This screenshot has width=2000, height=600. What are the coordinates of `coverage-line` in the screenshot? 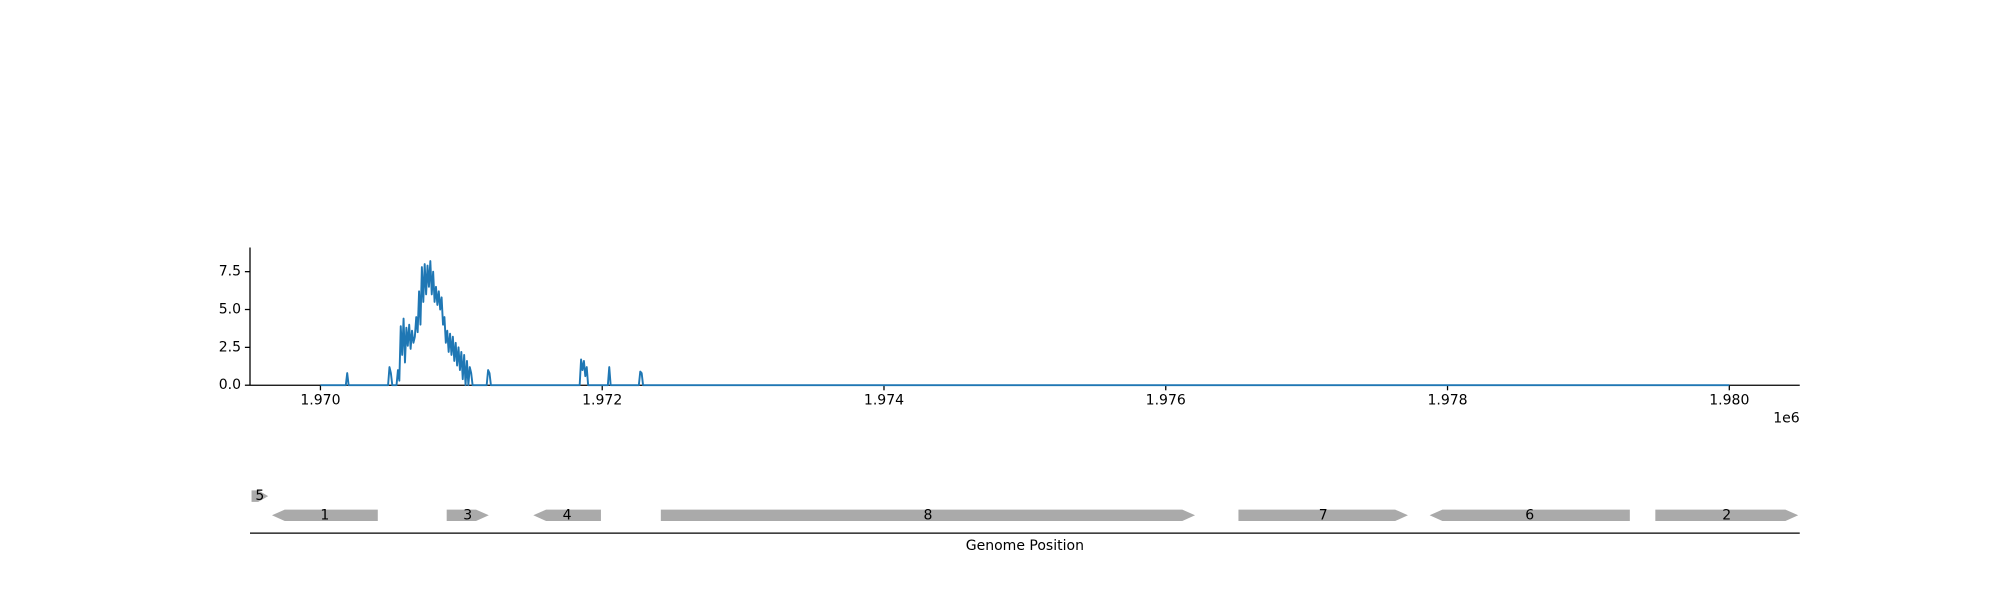 It's located at (1025, 323).